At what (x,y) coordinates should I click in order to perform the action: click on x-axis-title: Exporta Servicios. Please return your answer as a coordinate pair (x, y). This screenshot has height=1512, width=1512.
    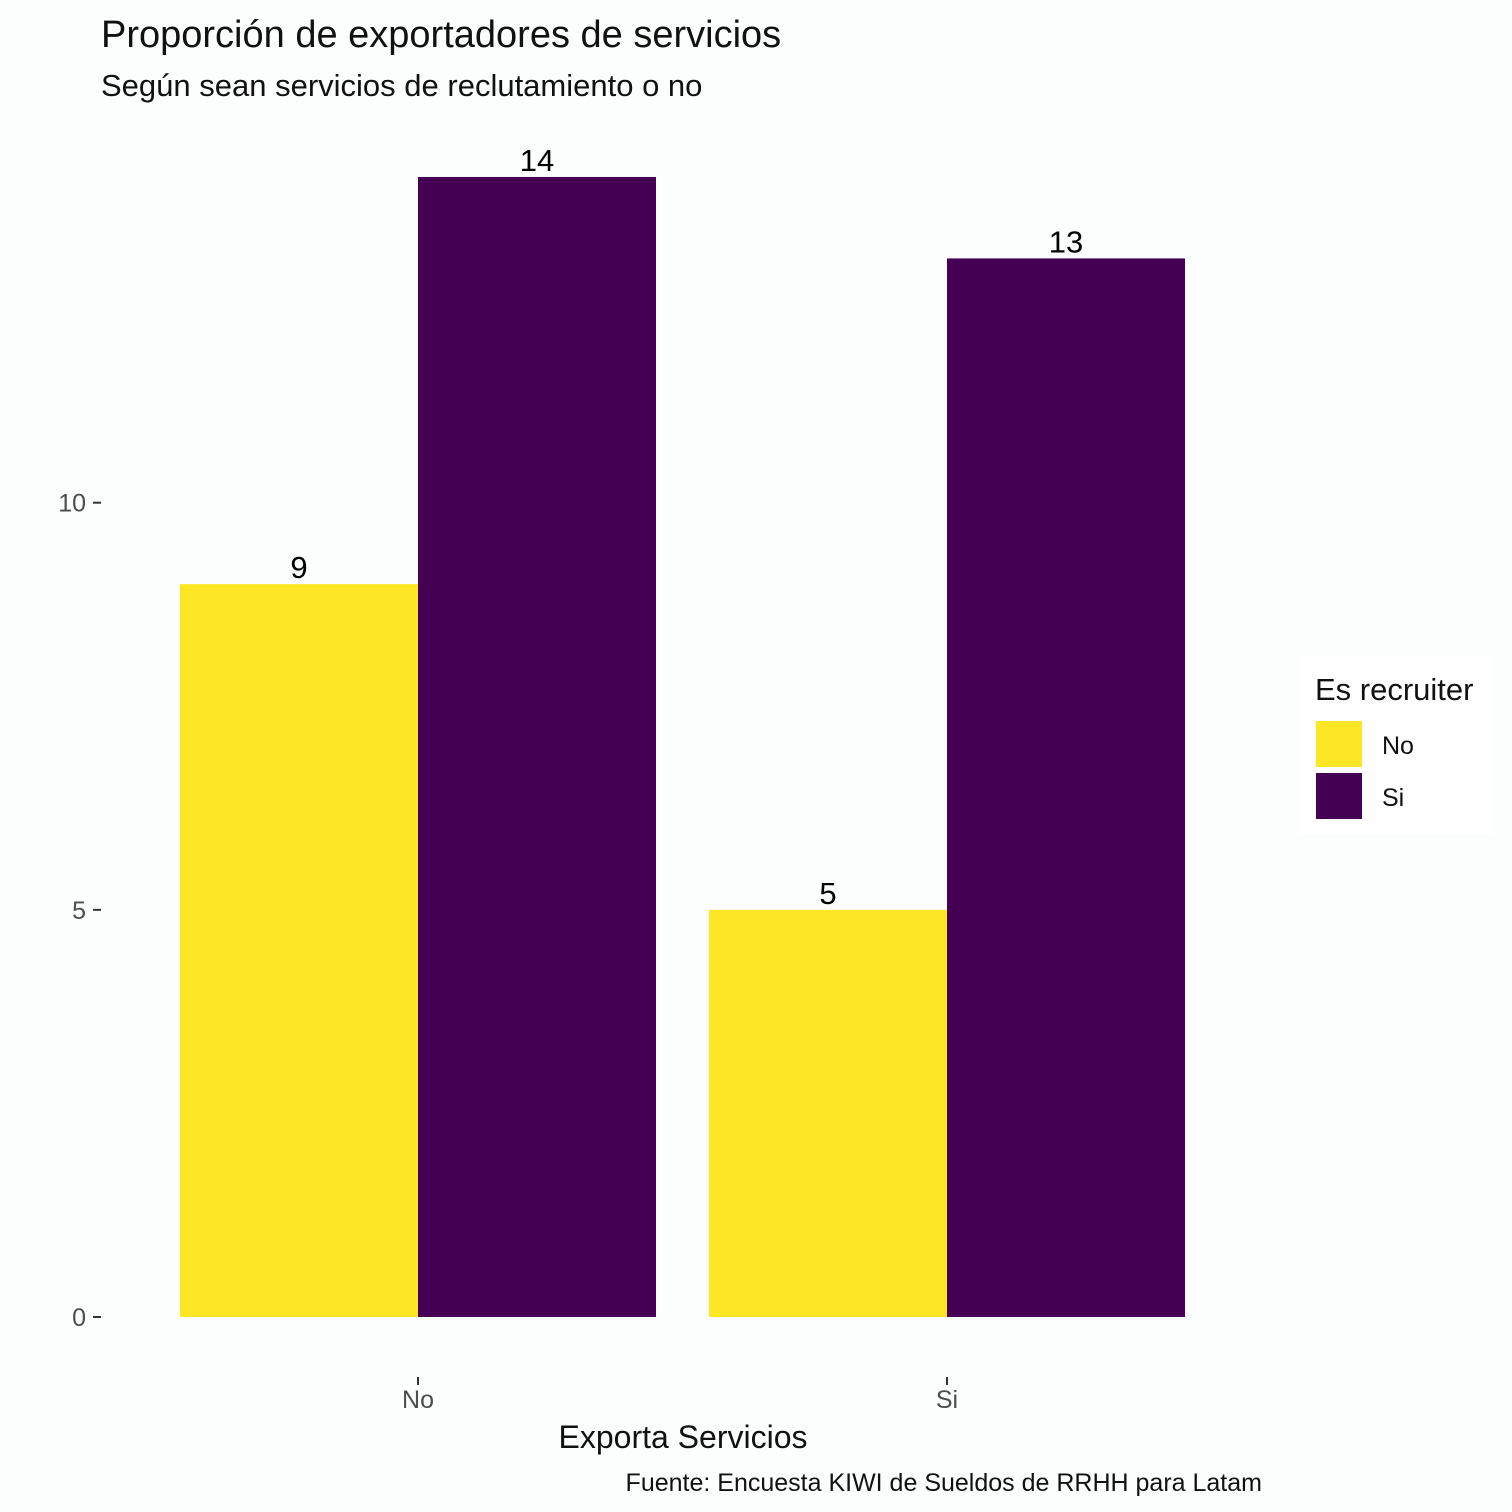
    Looking at the image, I should click on (683, 1437).